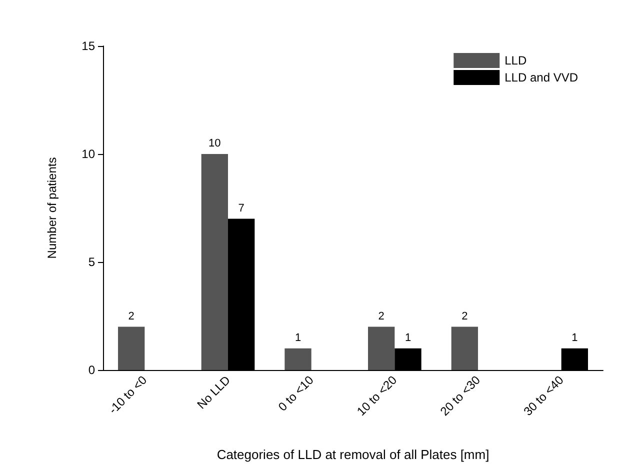 The image size is (631, 474). What do you see at coordinates (128, 394) in the screenshot?
I see `x-tick-label: -10 to <0` at bounding box center [128, 394].